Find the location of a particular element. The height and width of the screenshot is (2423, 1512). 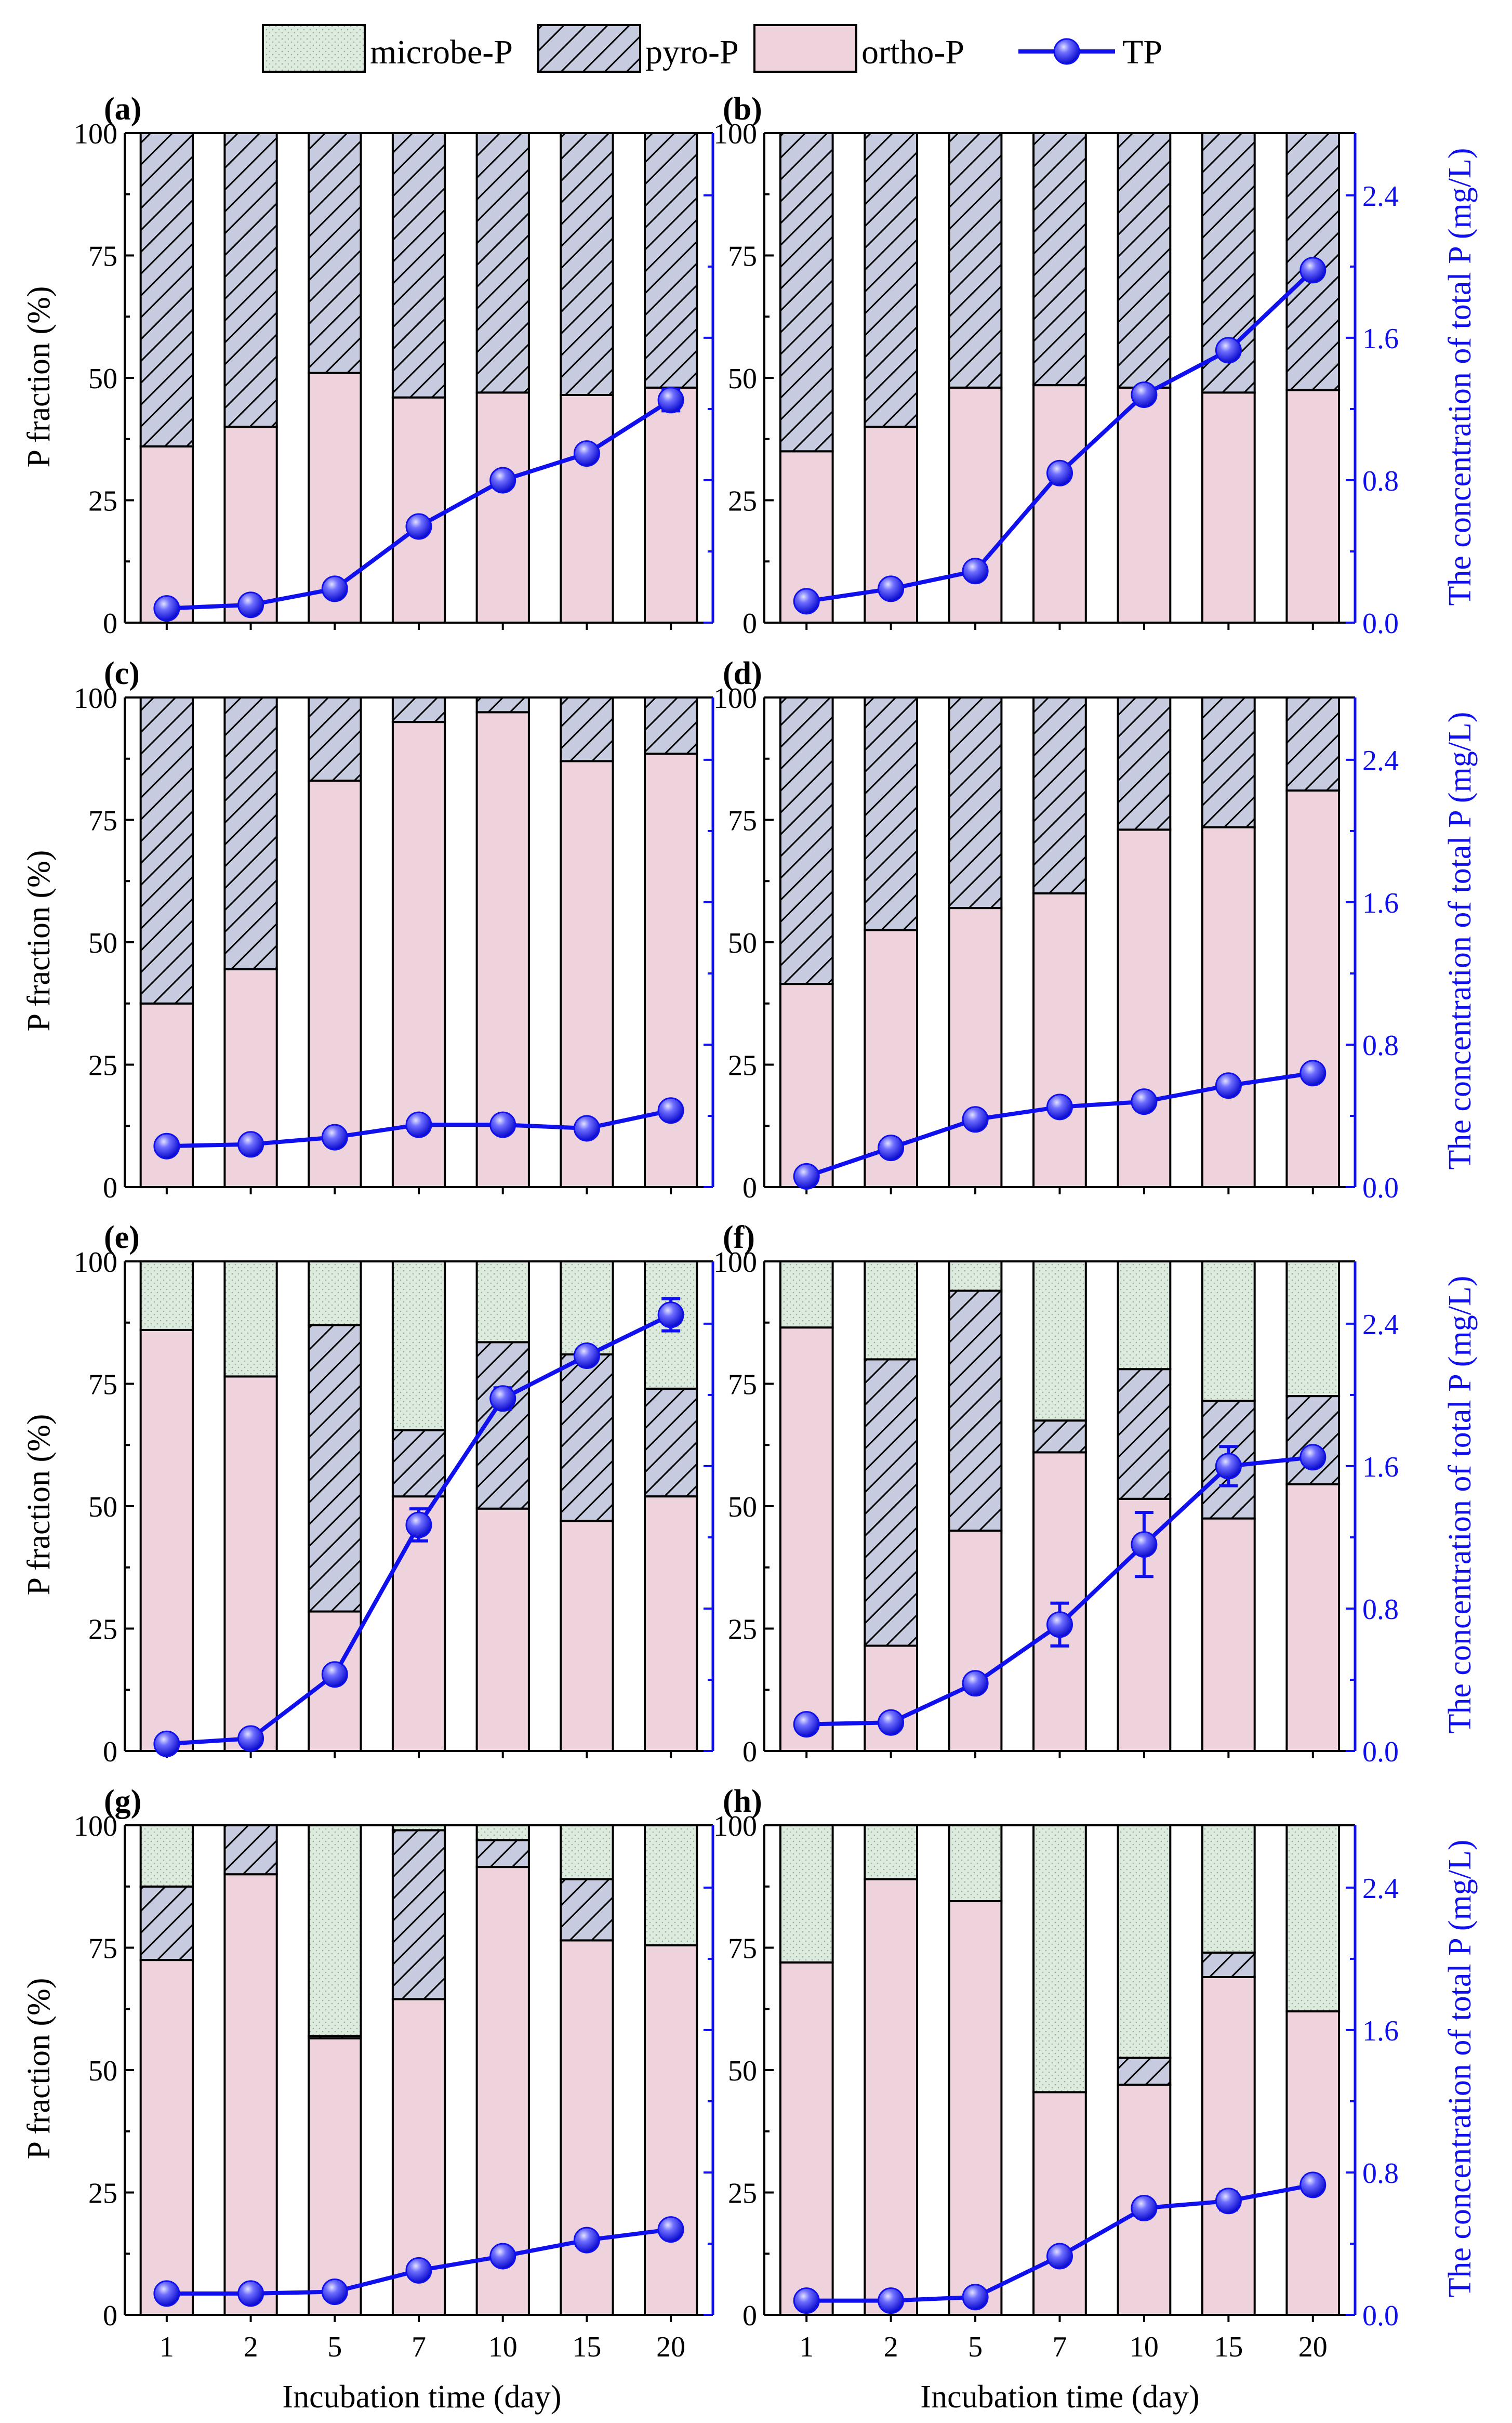

x-axis-label-right: Incubation time (day) is located at coordinates (1060, 2397).